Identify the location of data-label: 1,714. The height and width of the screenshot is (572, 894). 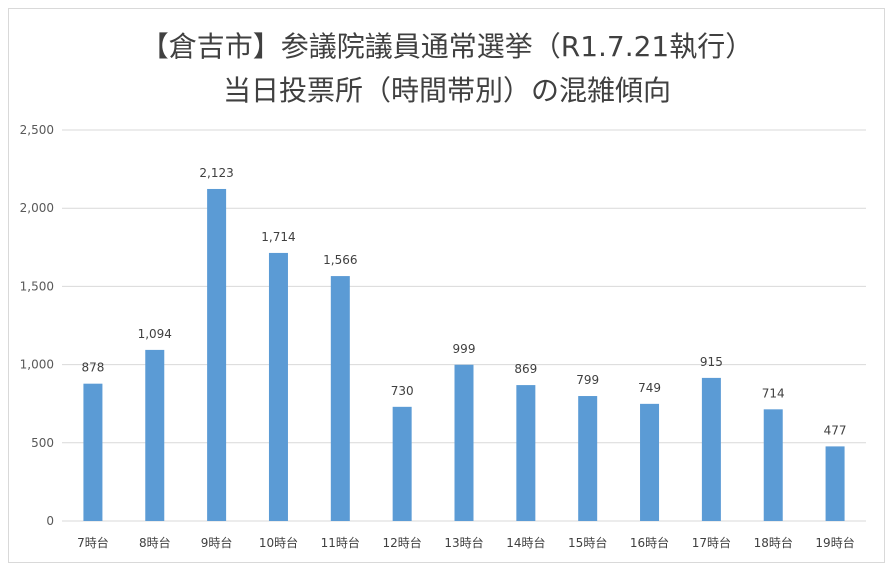
(278, 237).